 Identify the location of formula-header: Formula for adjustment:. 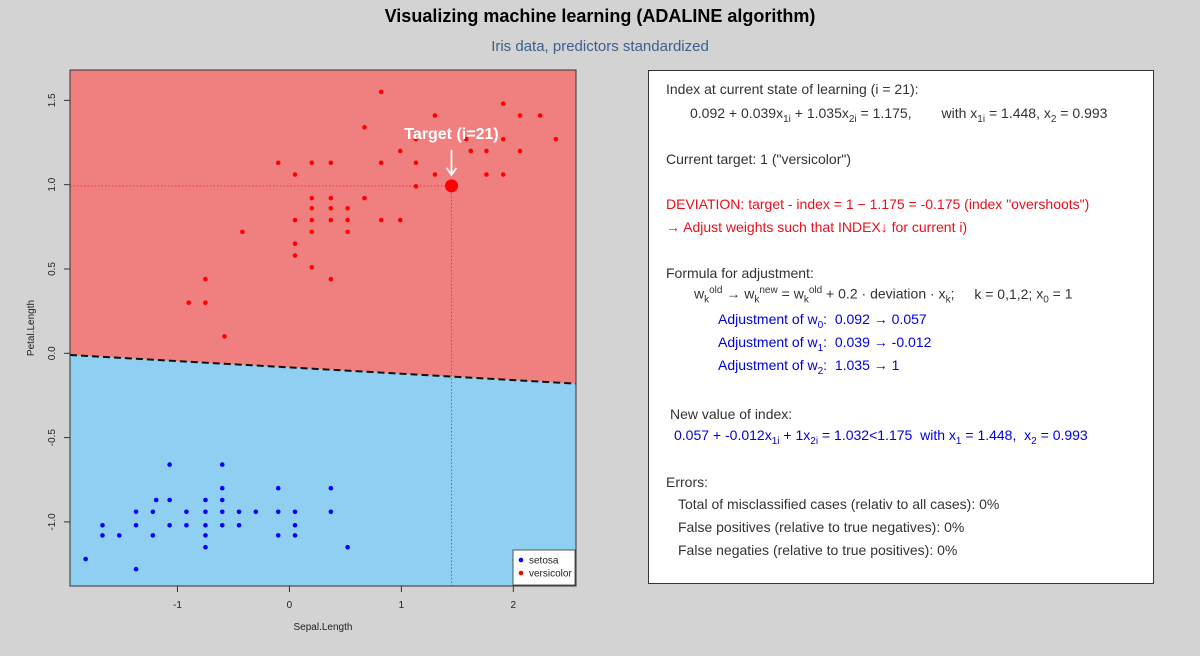
(740, 273).